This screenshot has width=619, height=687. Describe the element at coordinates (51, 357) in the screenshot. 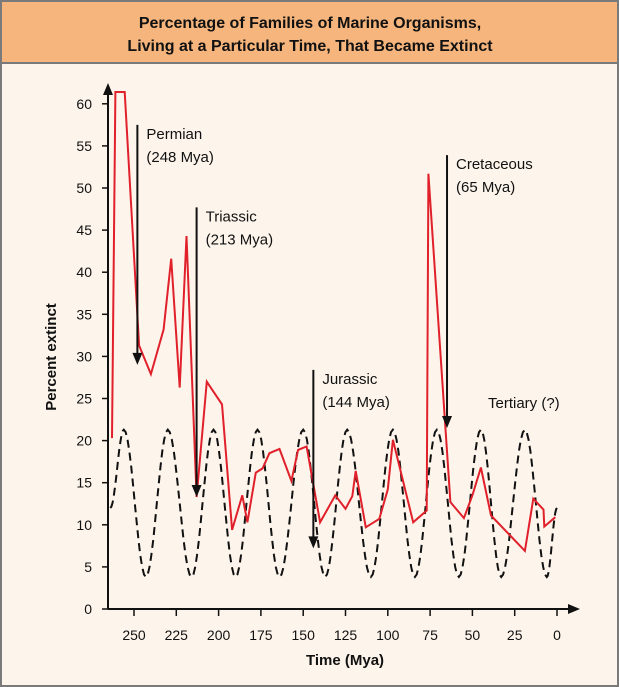

I see `y-axis-label: Percent extinct` at that location.